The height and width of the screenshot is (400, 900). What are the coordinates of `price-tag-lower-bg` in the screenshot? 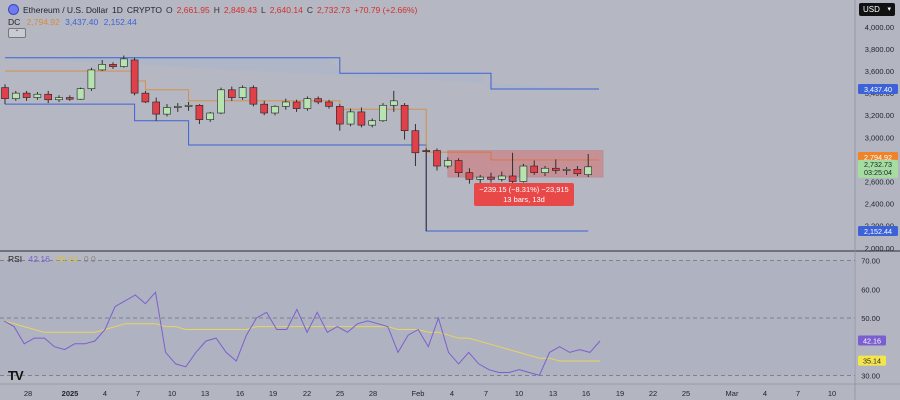 It's located at (878, 230).